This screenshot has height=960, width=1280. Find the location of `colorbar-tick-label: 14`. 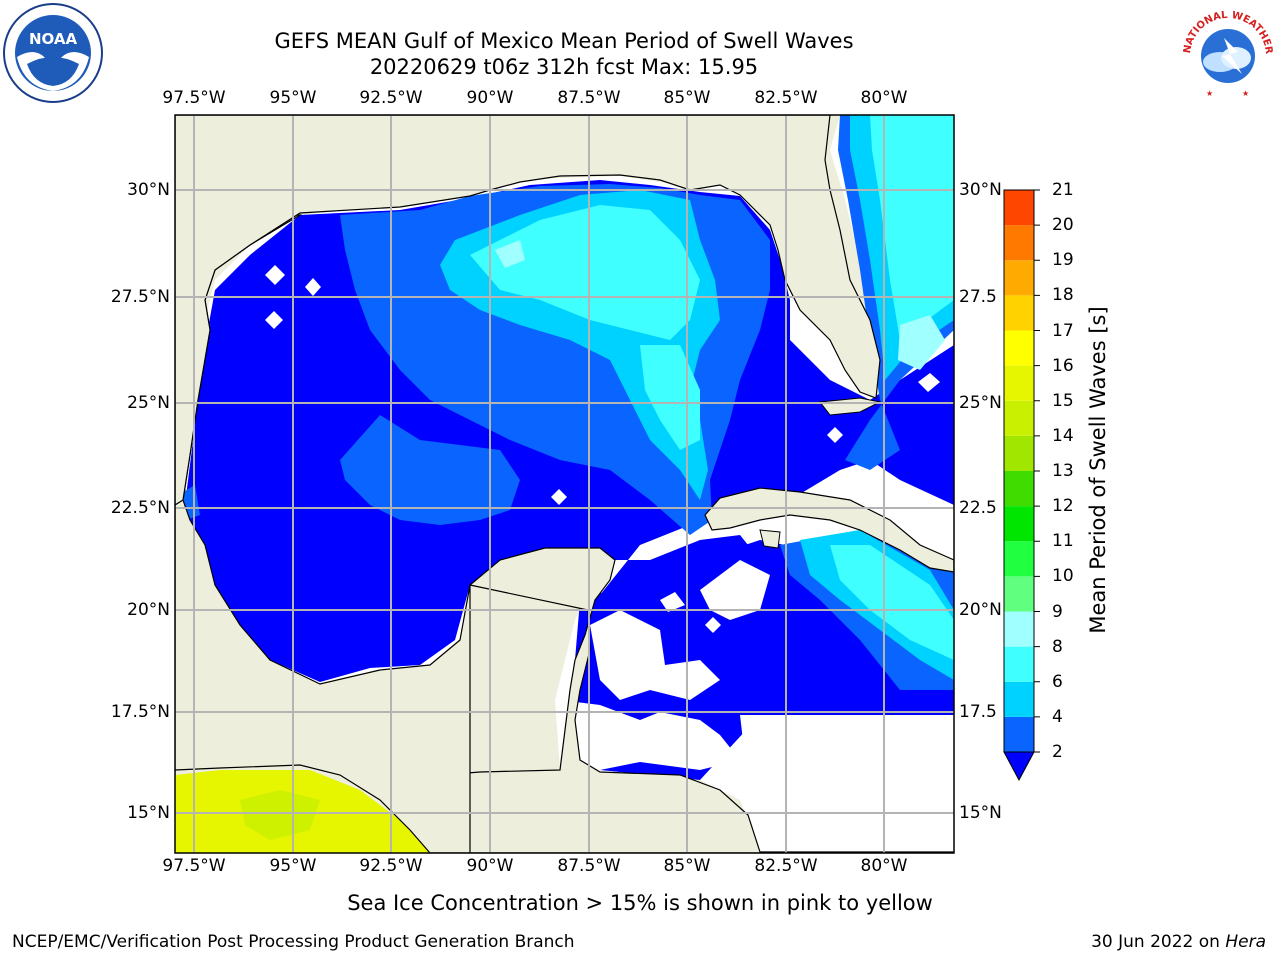

colorbar-tick-label: 14 is located at coordinates (1063, 435).